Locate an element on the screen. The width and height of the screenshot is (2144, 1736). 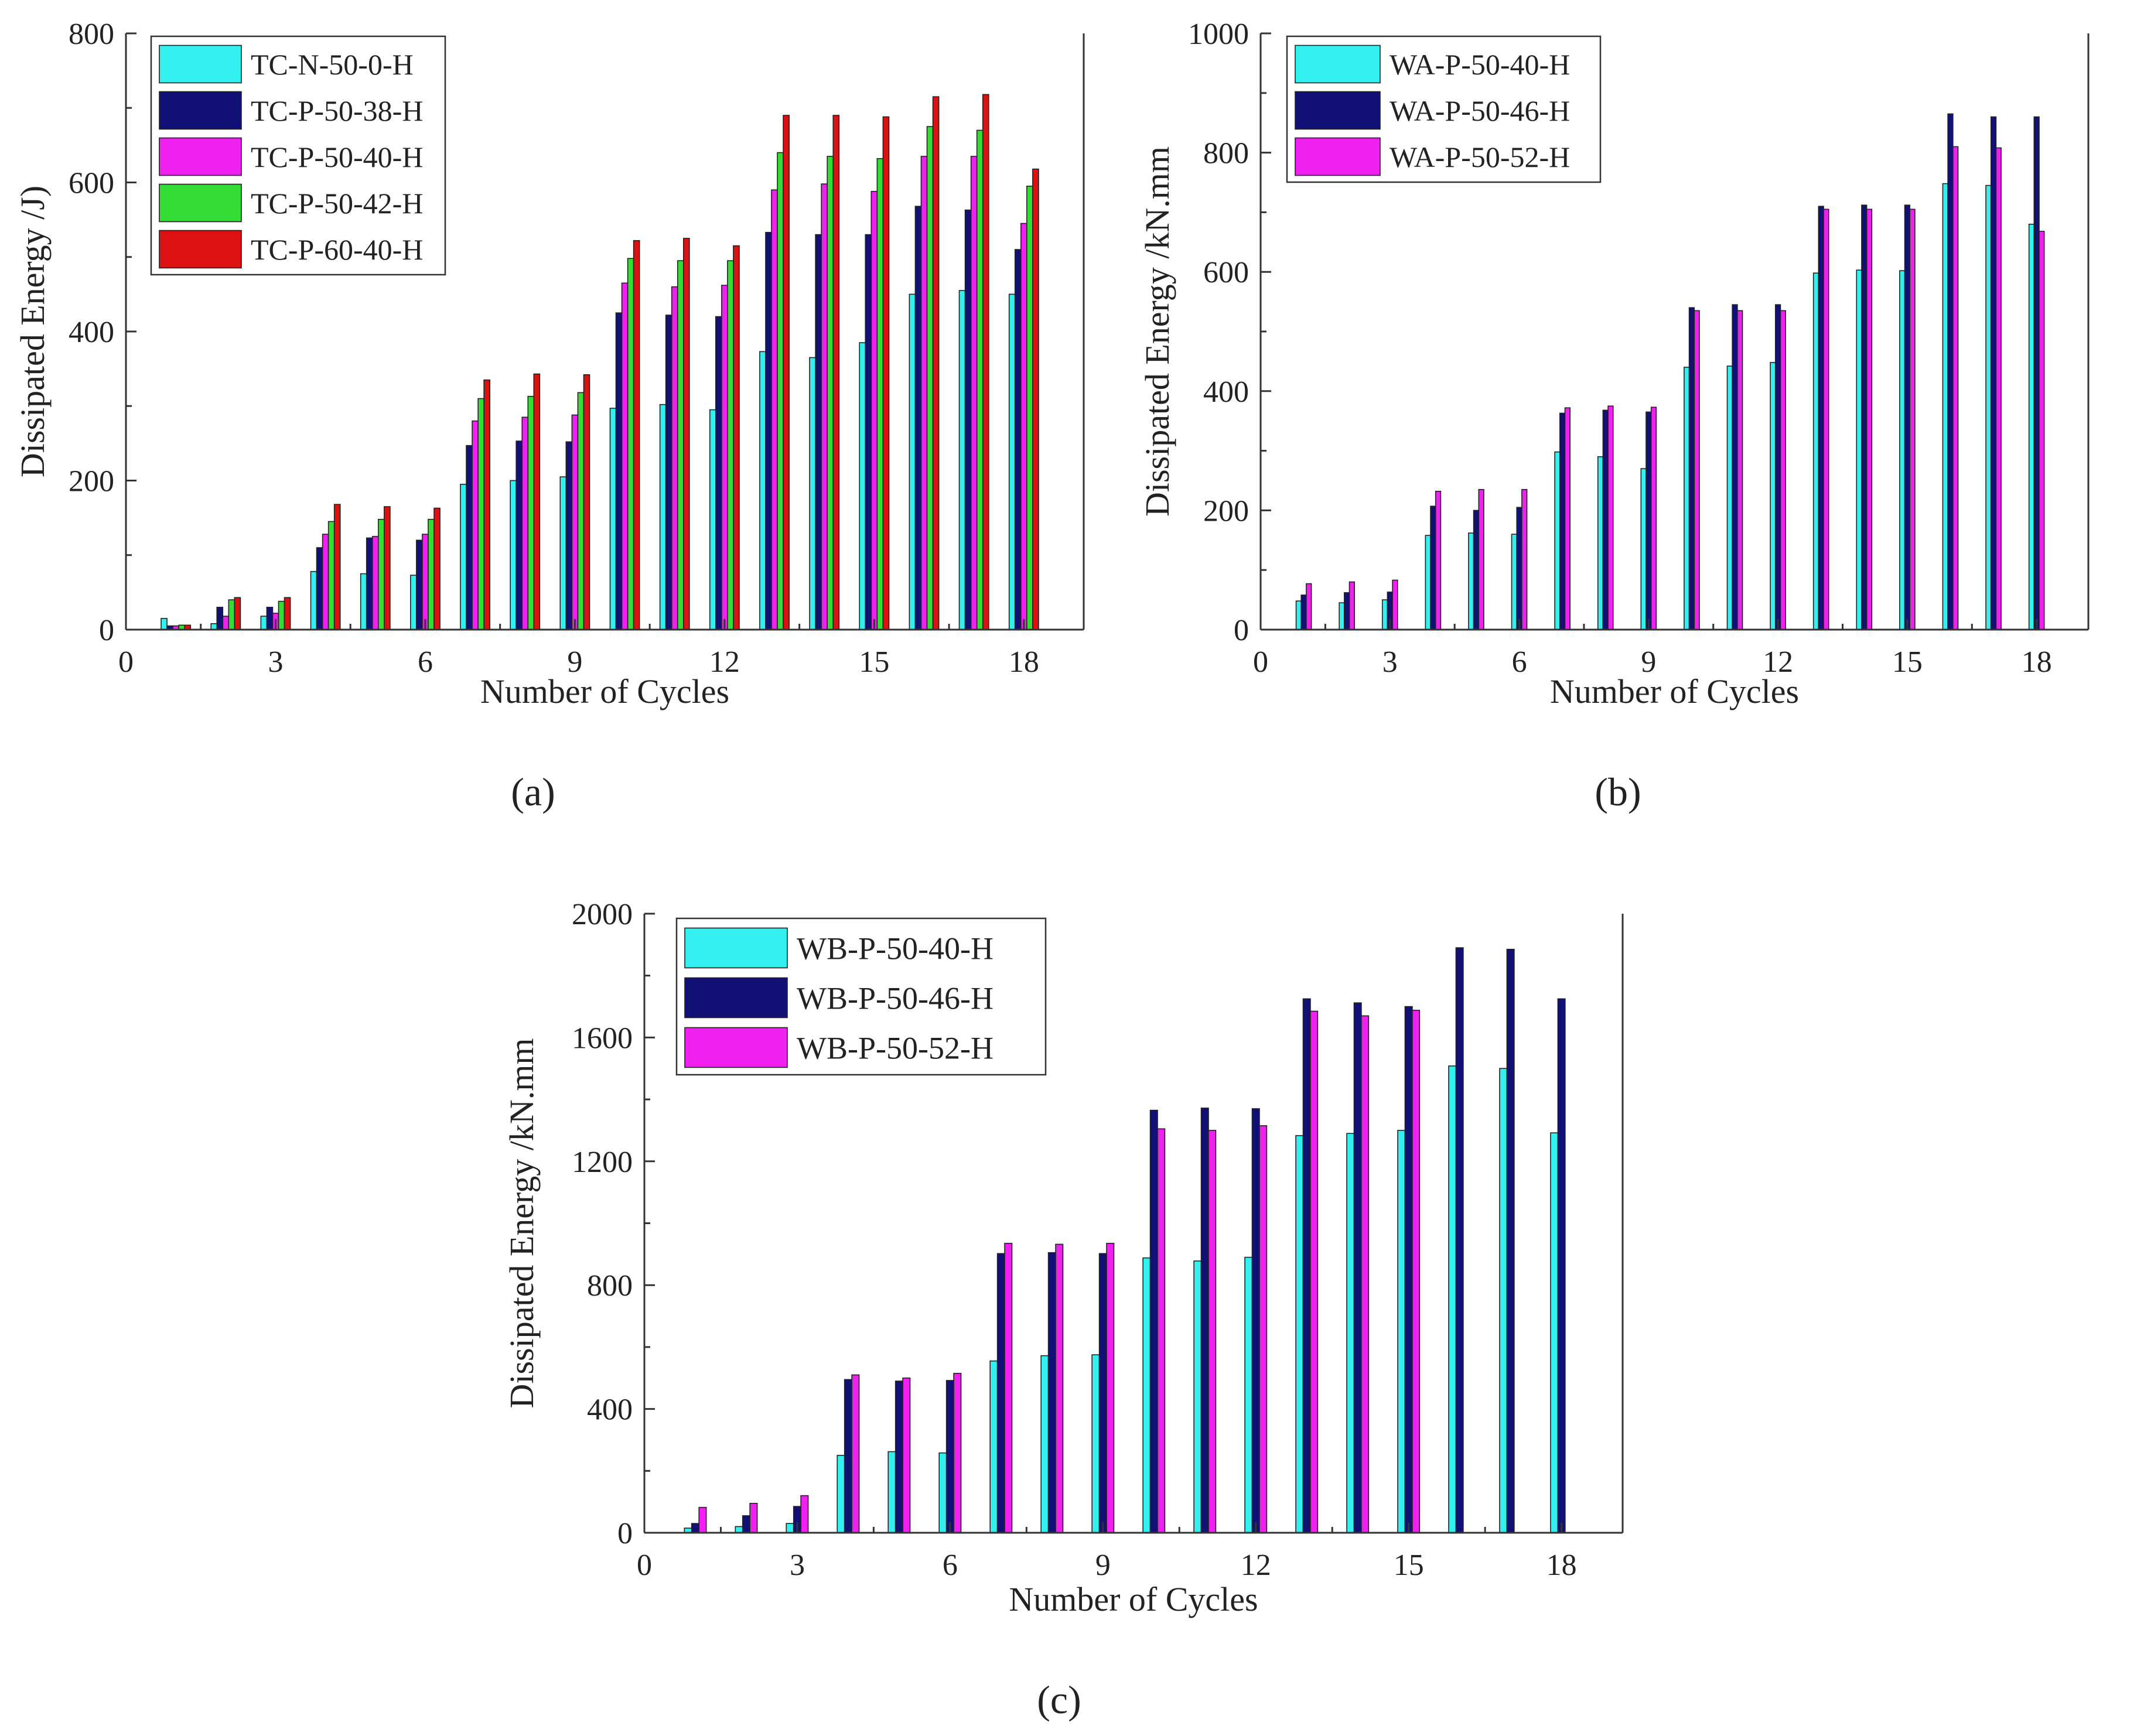
y-tick-label: 0 is located at coordinates (625, 1533).